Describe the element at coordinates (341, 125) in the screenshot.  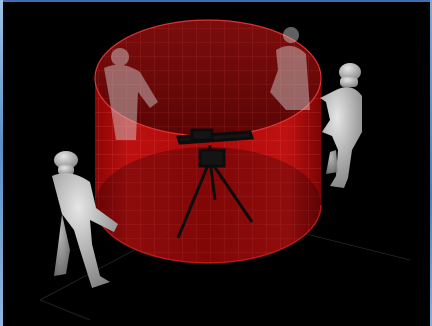
I see `soldier-figure-right` at that location.